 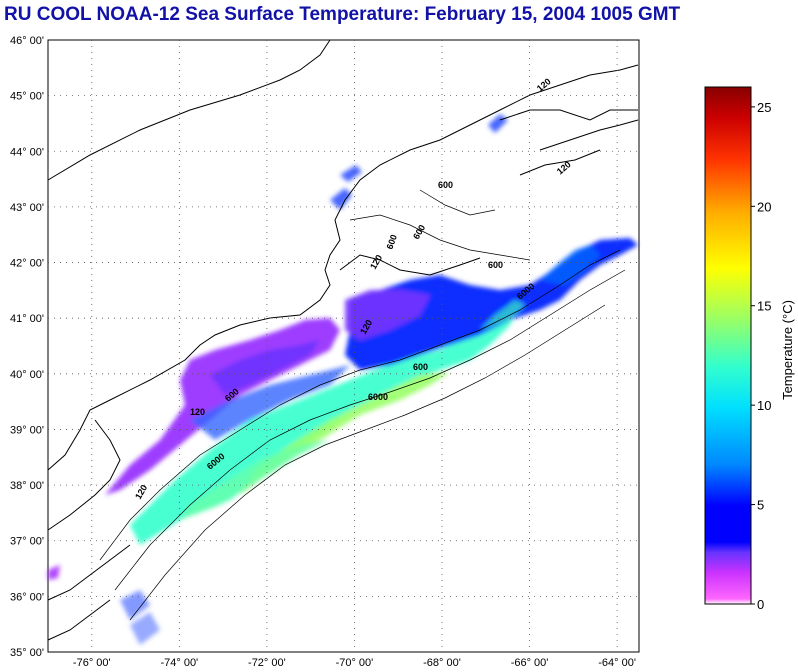 I want to click on latitude-label: 37° 00', so click(x=27, y=542).